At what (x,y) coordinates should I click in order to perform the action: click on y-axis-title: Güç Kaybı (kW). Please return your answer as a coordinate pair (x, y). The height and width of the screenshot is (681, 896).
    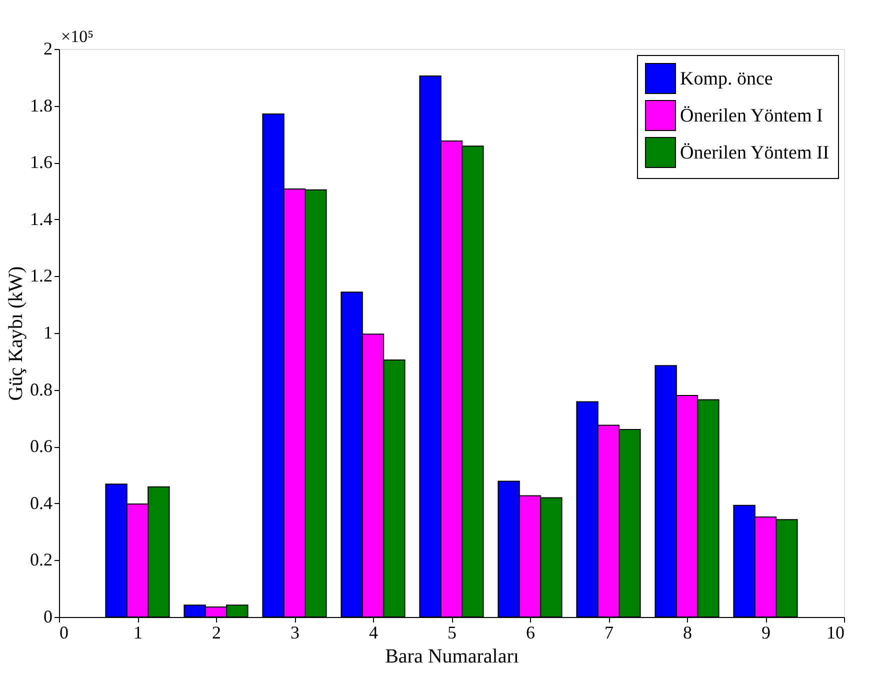
    Looking at the image, I should click on (16, 333).